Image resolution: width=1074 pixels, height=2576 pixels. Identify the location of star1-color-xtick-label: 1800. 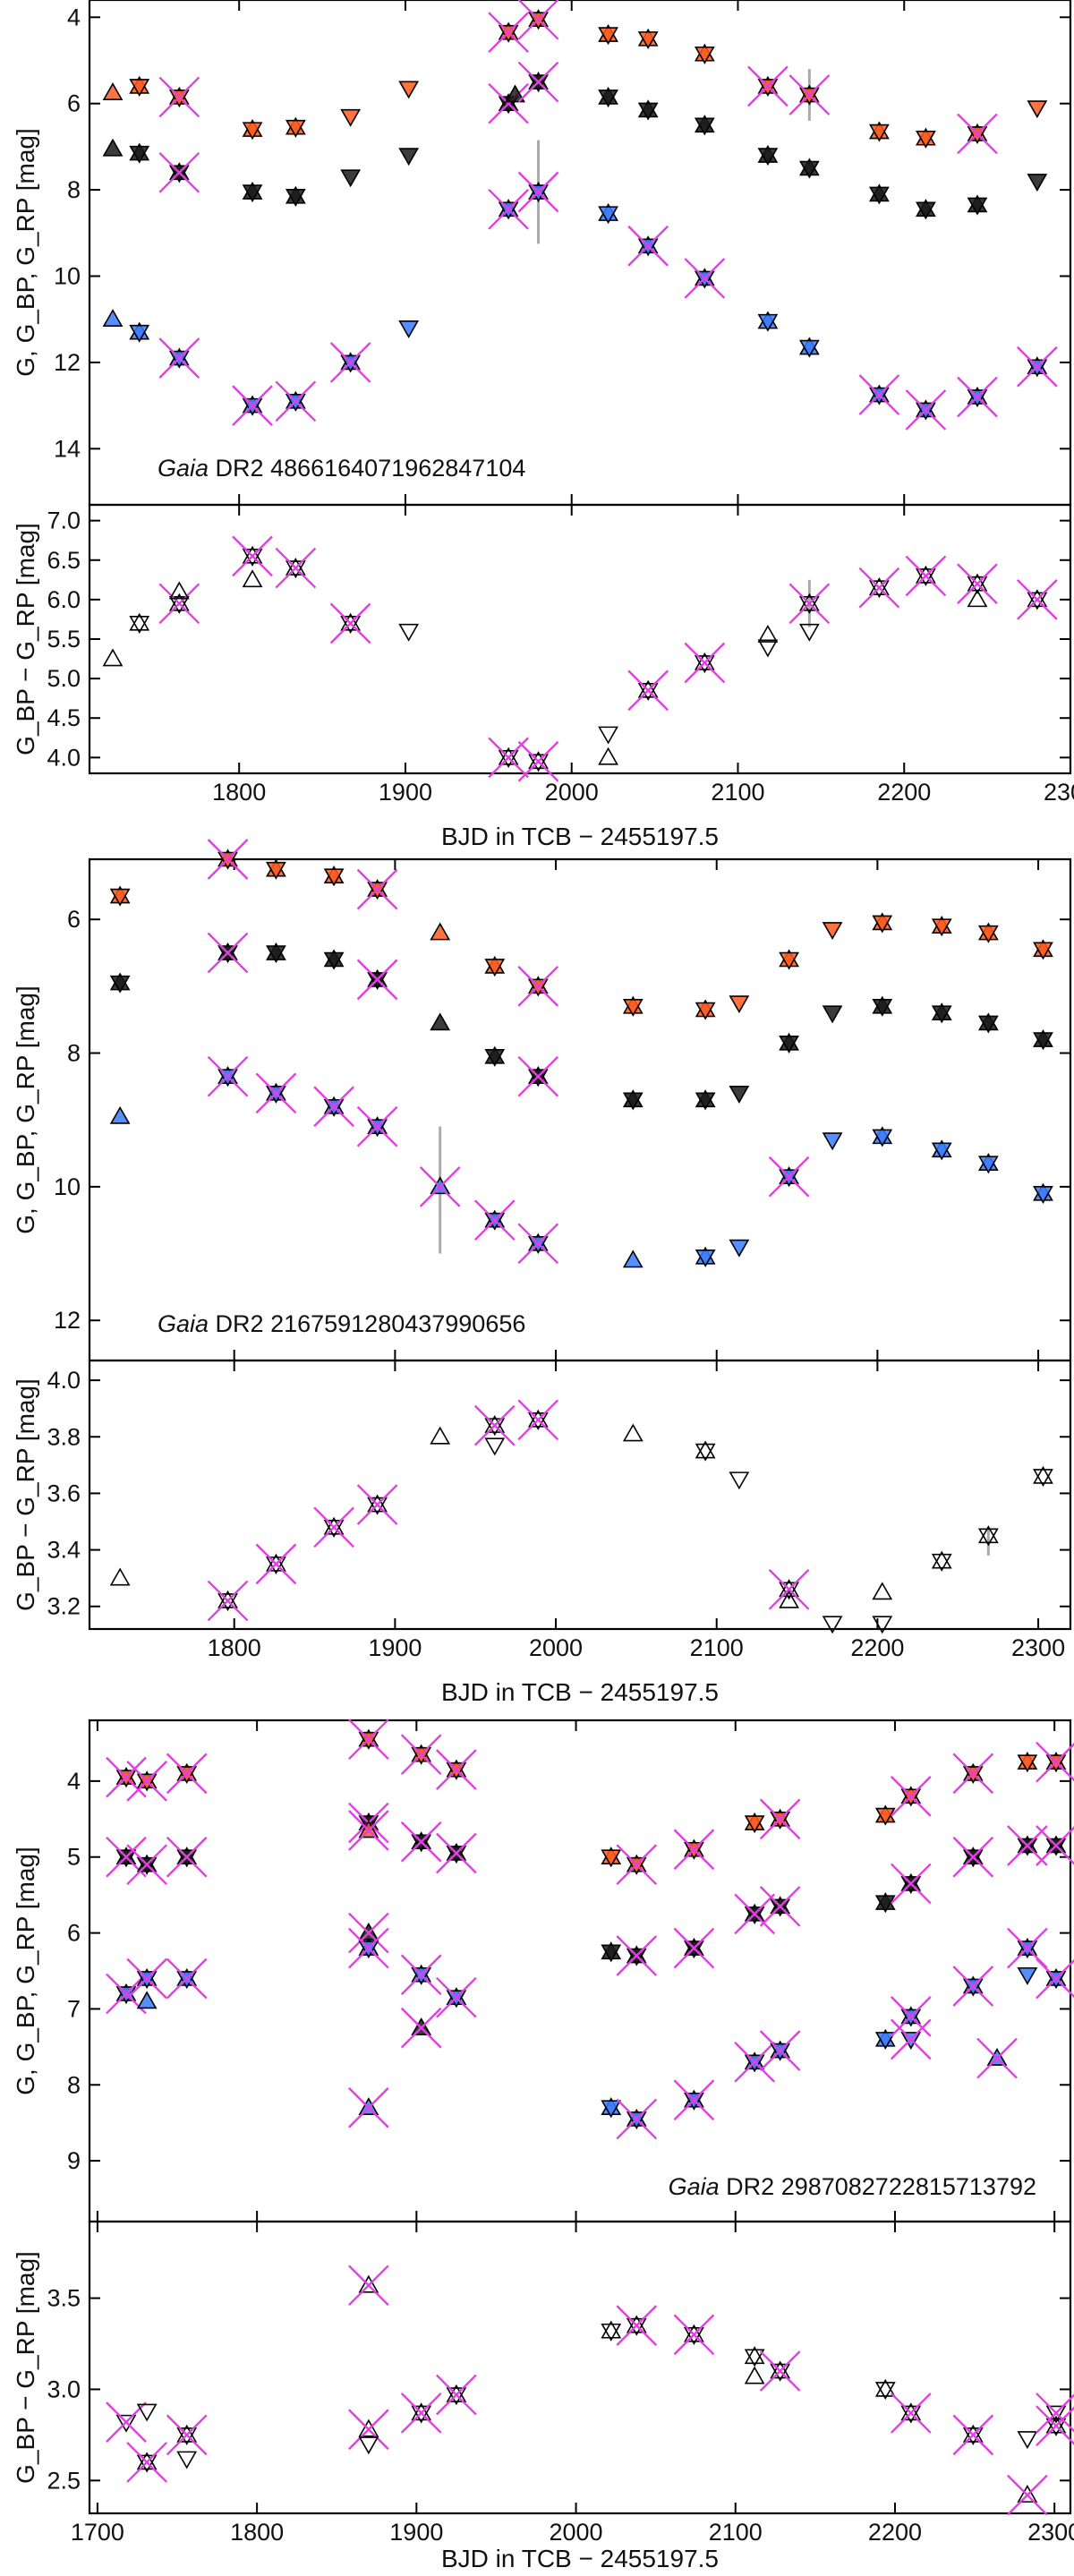
(239, 792).